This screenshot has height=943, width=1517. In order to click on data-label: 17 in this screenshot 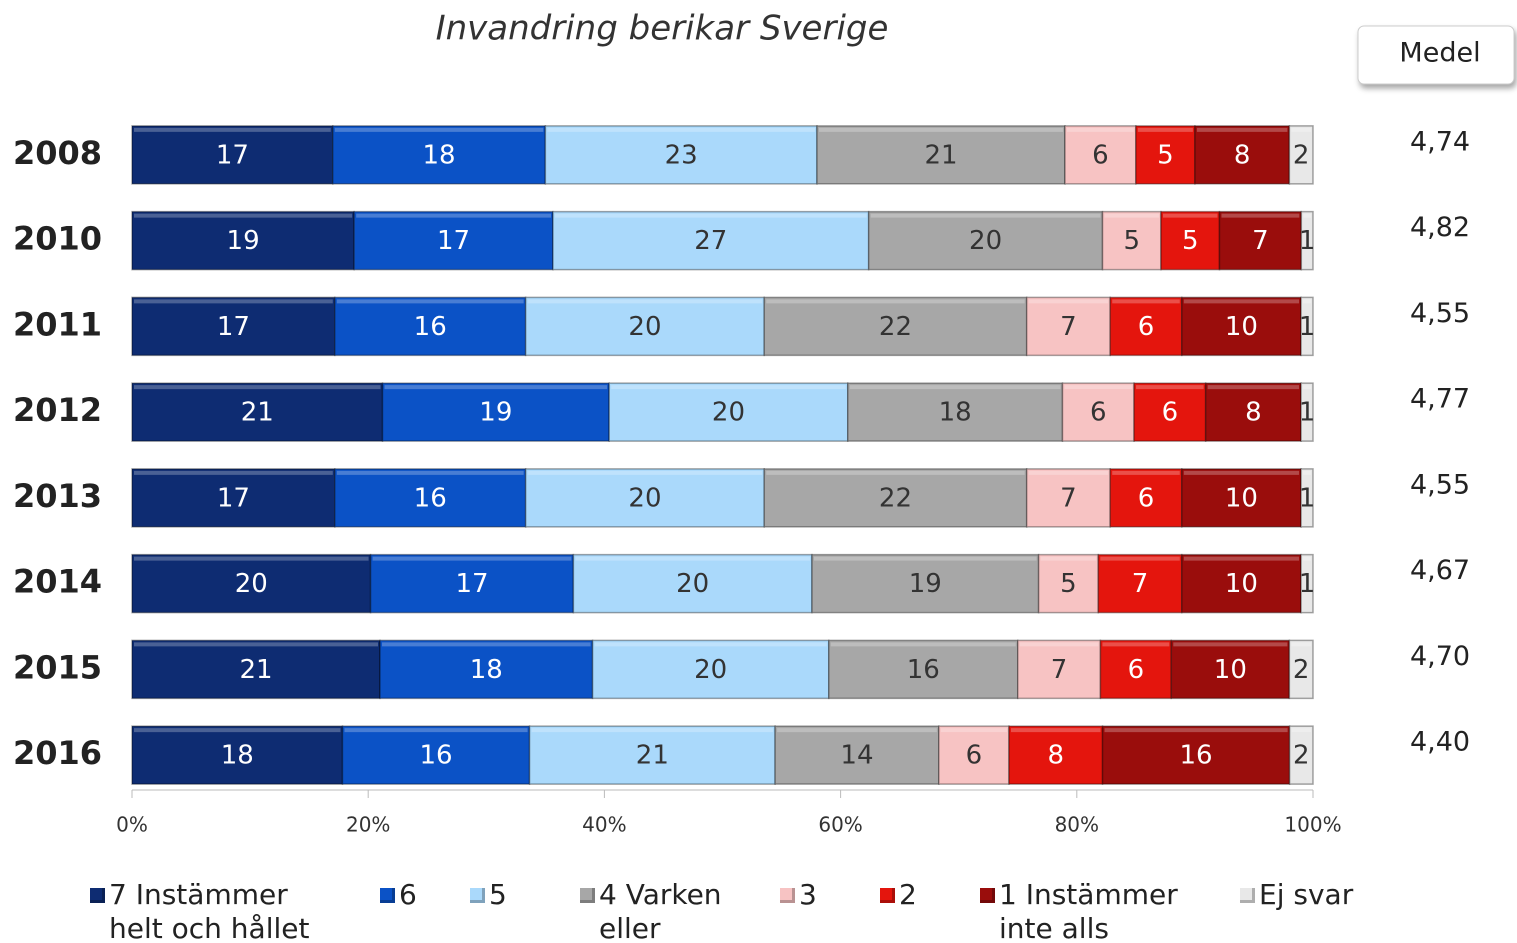, I will do `click(233, 498)`.